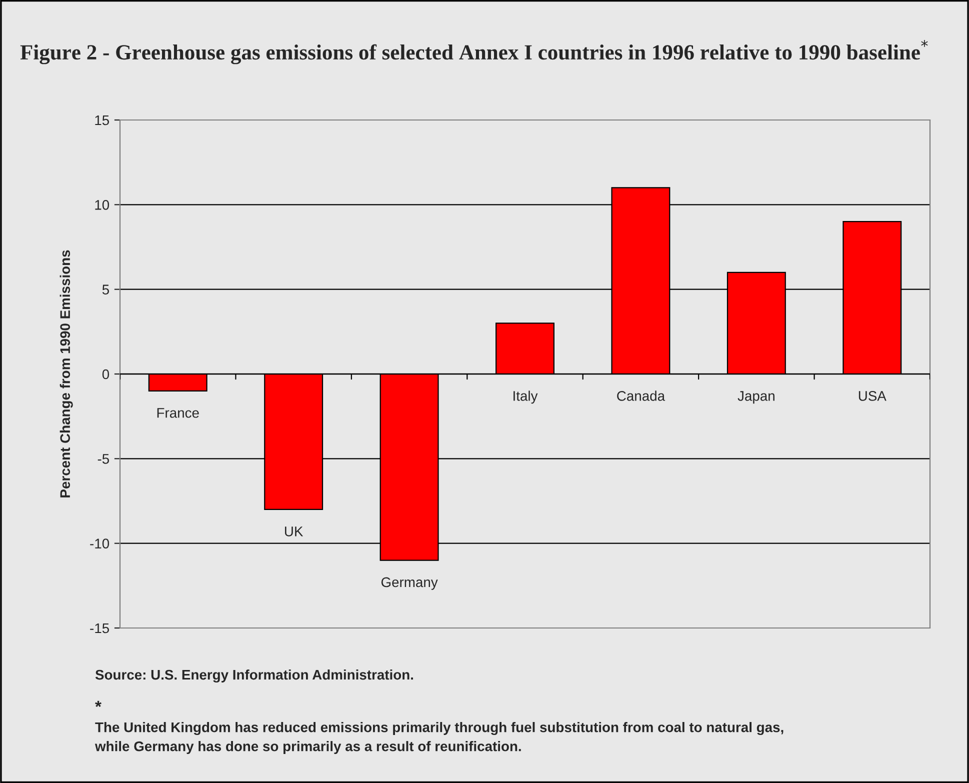 Image resolution: width=969 pixels, height=783 pixels. Describe the element at coordinates (641, 395) in the screenshot. I see `x-tick-label: Canada` at that location.